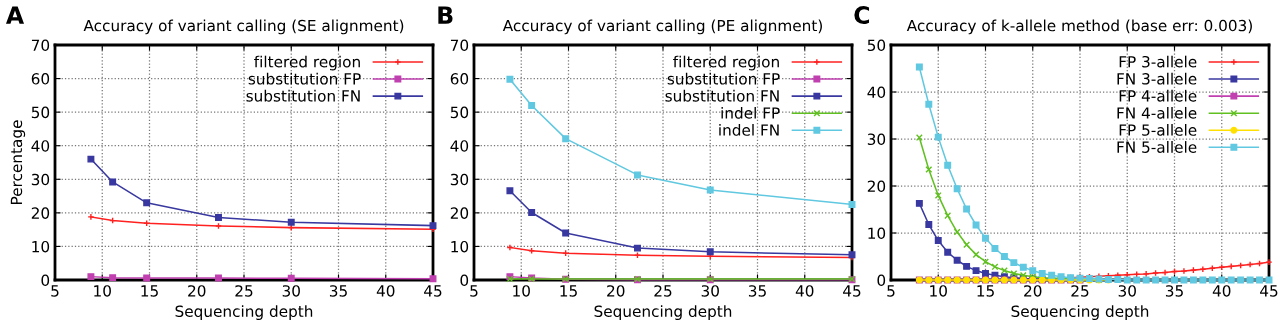 Image resolution: width=1280 pixels, height=334 pixels. I want to click on legend-label: FN 5-allele, so click(1157, 147).